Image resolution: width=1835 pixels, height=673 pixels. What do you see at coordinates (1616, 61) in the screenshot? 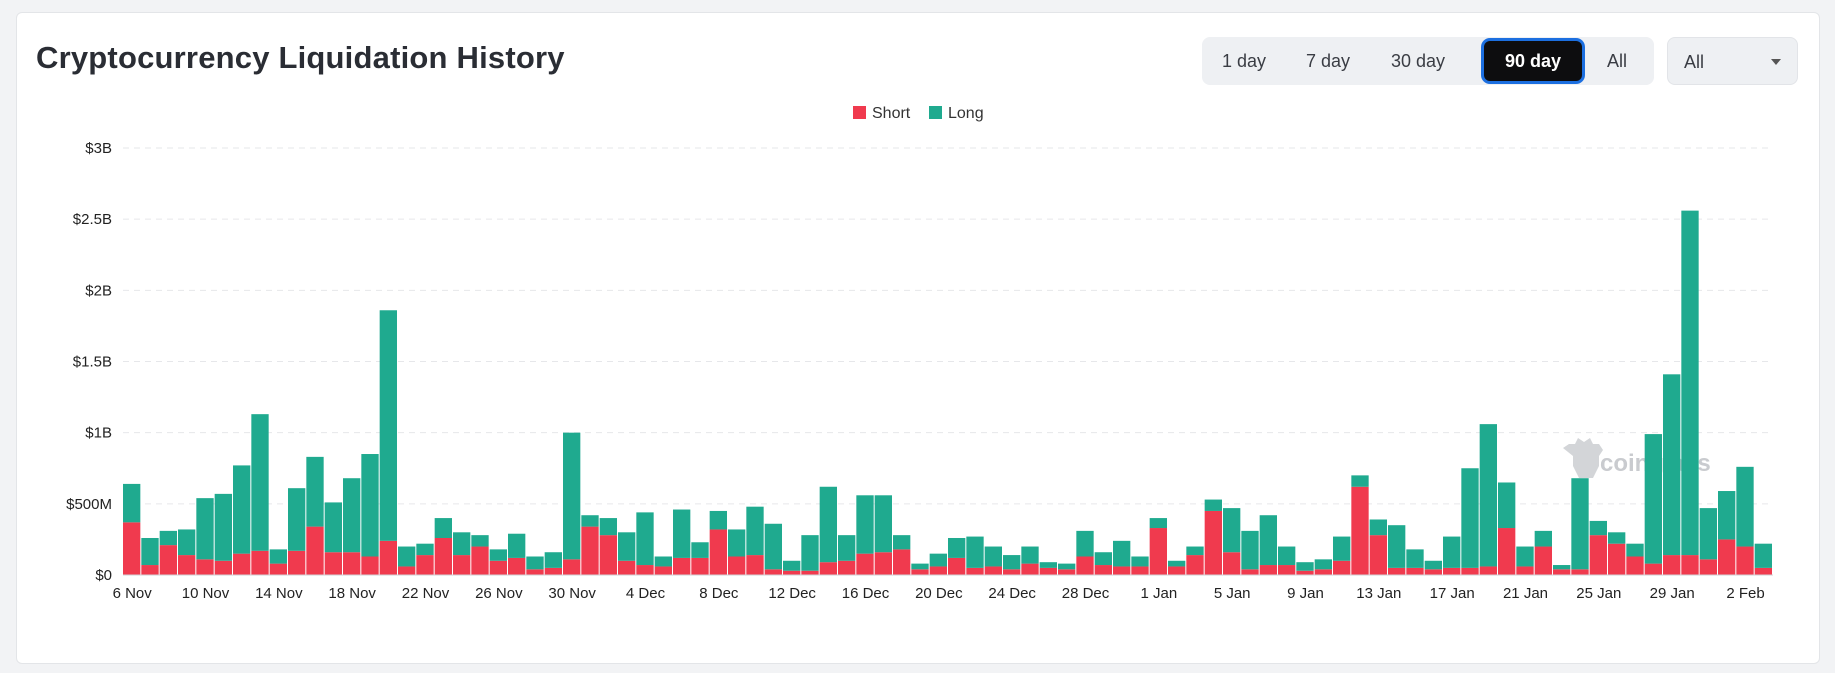
I see `range-all-button: All` at bounding box center [1616, 61].